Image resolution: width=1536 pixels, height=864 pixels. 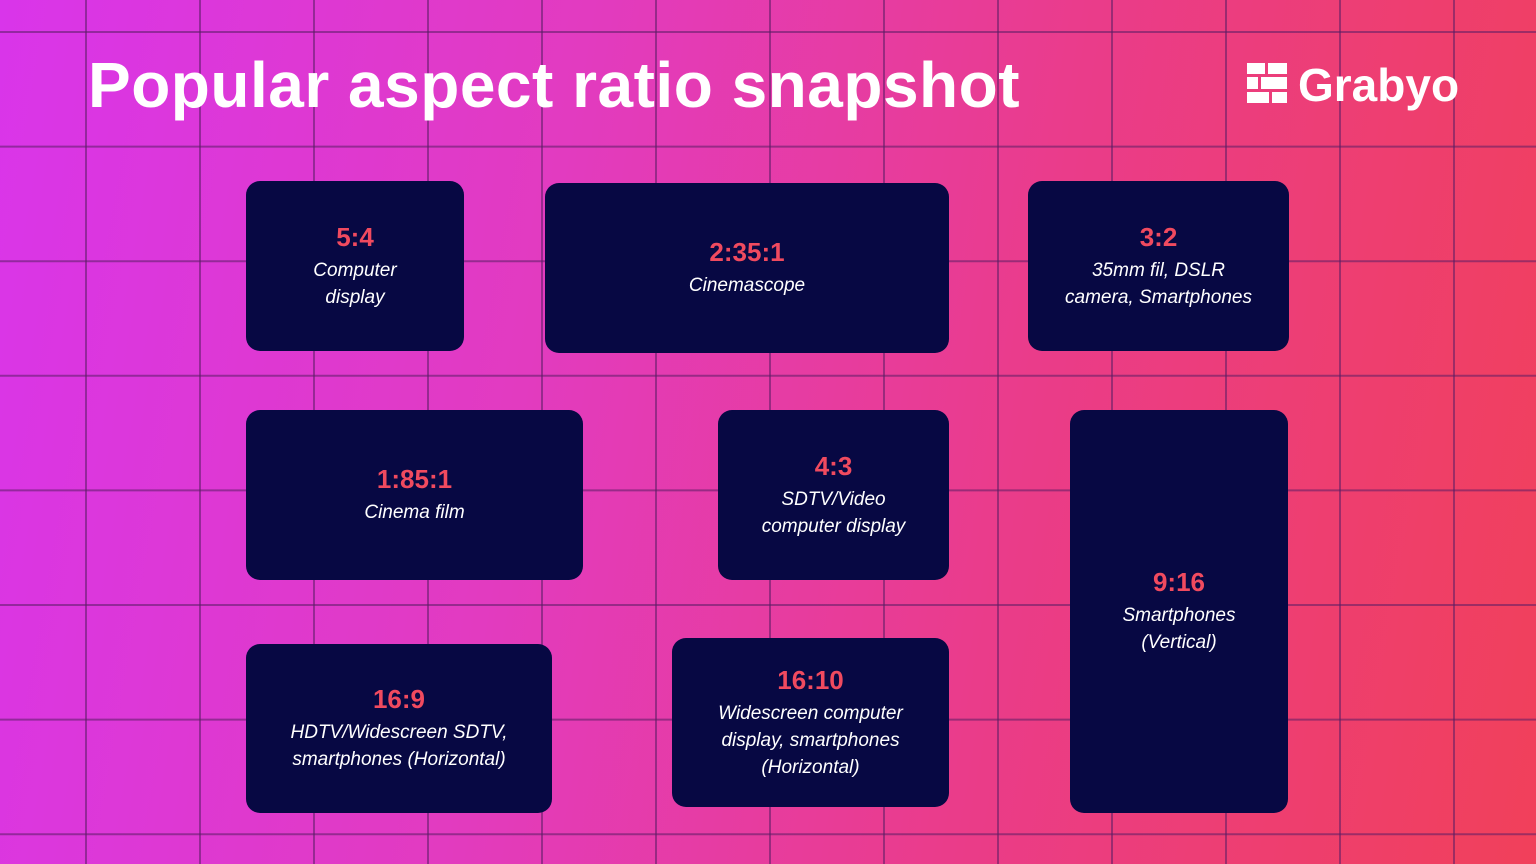 What do you see at coordinates (810, 740) in the screenshot?
I see `ratio-description: display, smartphones` at bounding box center [810, 740].